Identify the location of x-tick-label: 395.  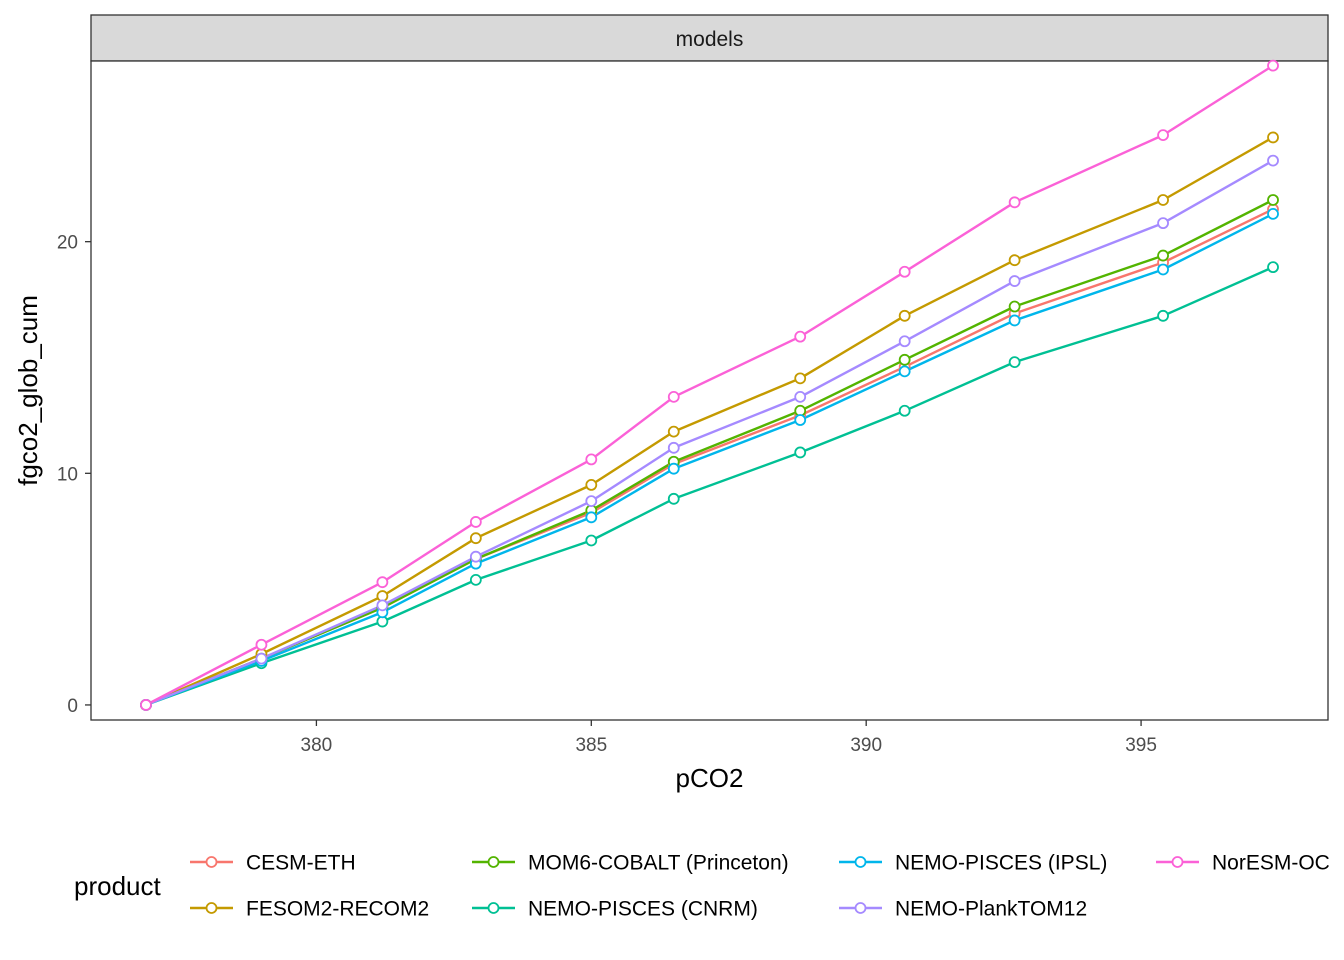
(1141, 745).